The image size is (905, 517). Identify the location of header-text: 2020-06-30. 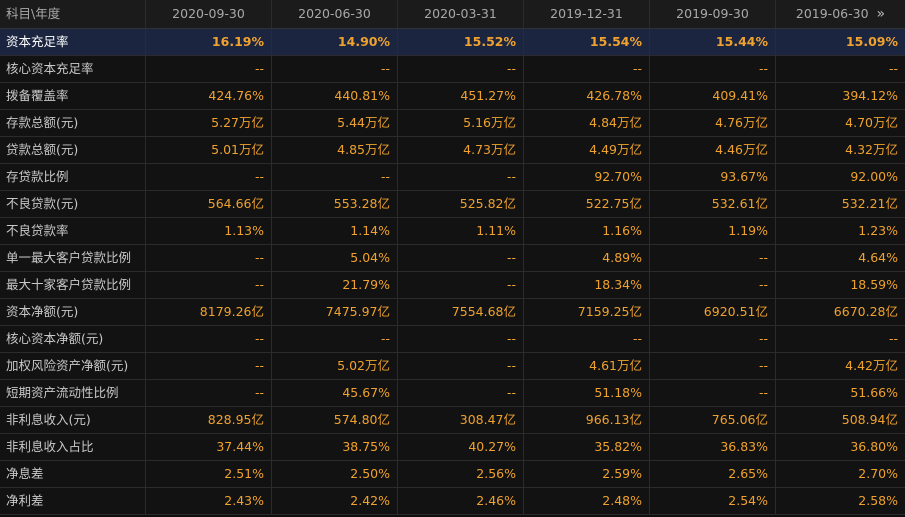
(334, 13).